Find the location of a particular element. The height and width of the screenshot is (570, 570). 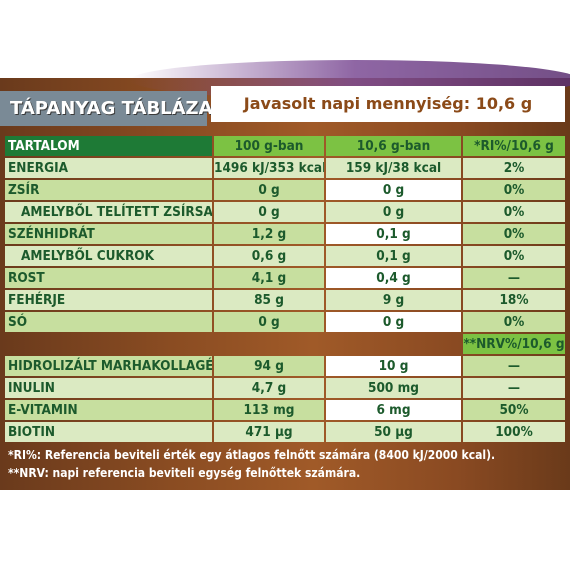

table-row: E-VITAMIN 113 mg 6 mg 50% is located at coordinates (285, 410).